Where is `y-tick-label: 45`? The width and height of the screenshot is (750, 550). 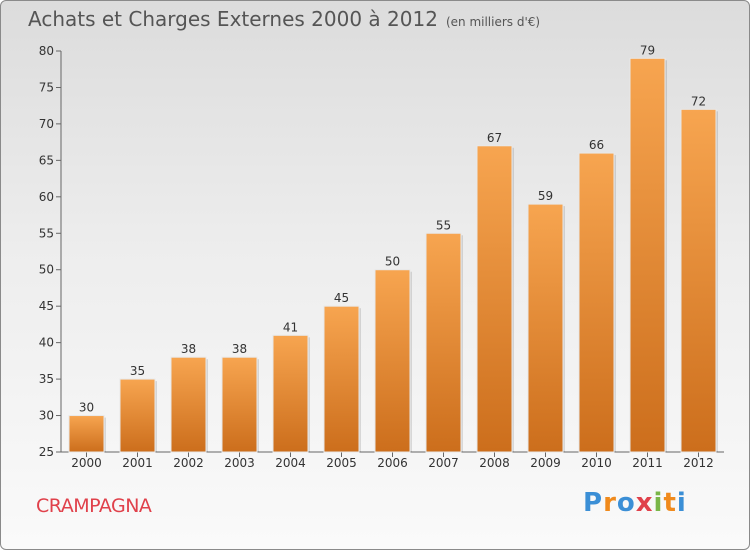 y-tick-label: 45 is located at coordinates (46, 306).